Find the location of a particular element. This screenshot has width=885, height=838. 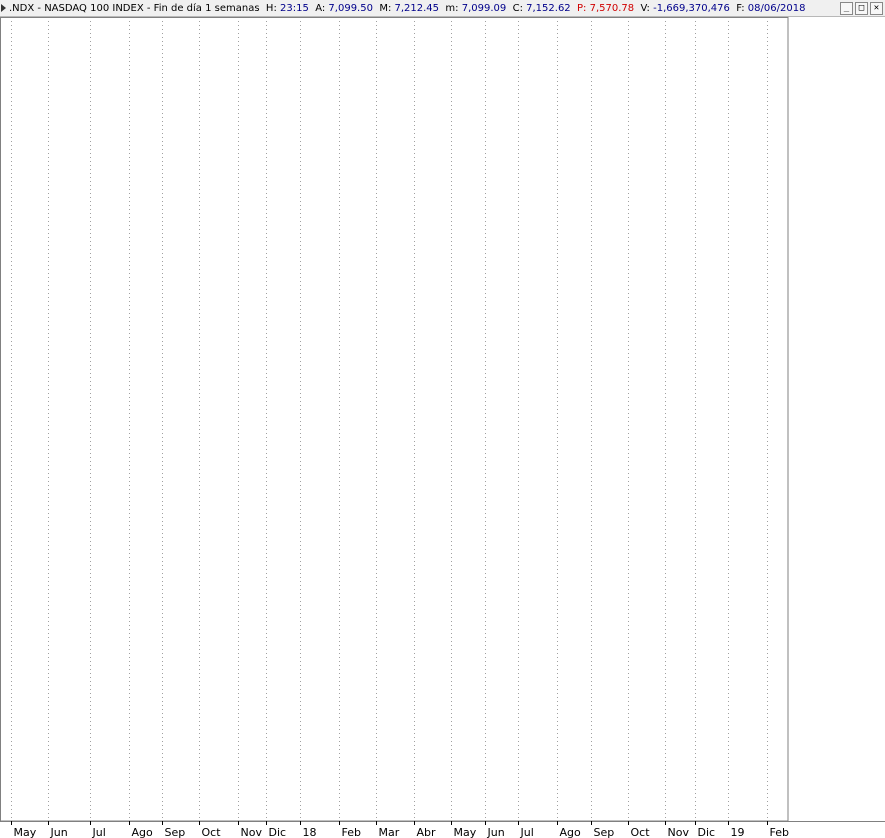

x-tick-label: Abr is located at coordinates (427, 832).